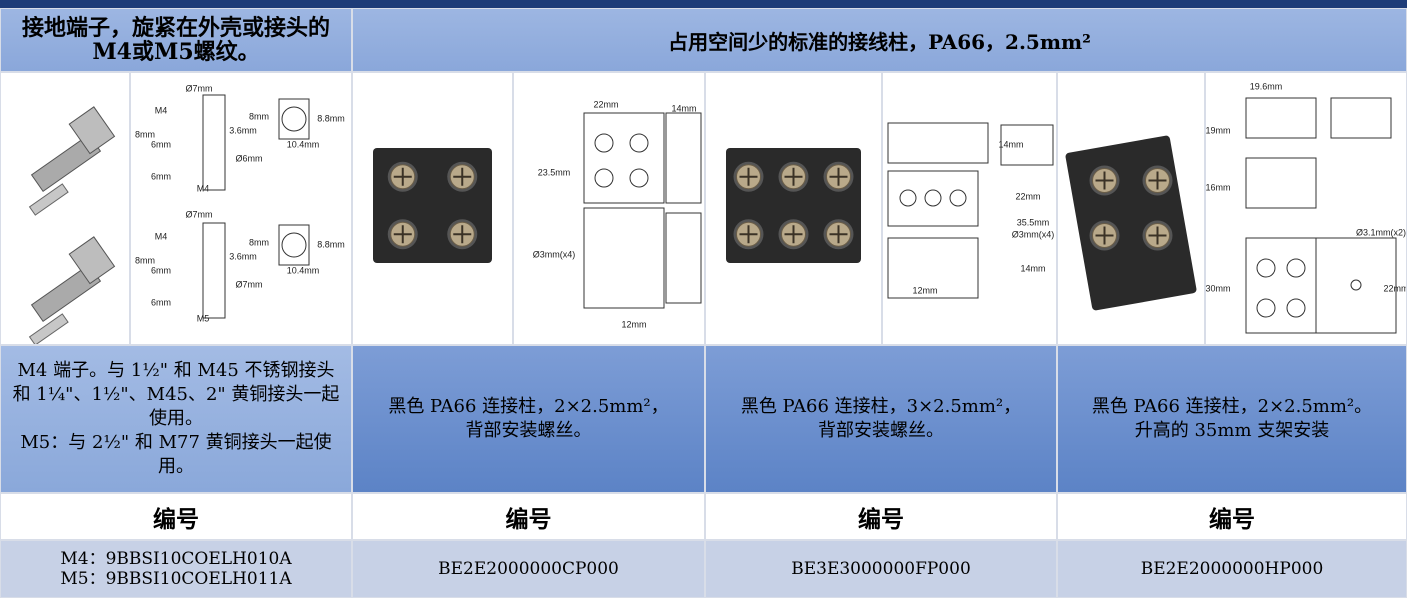 This screenshot has width=1407, height=598. I want to click on dimension-drawing: 14mm 22mm 35.5mm Ø3mm(x4) 14mm 12mm, so click(969, 208).